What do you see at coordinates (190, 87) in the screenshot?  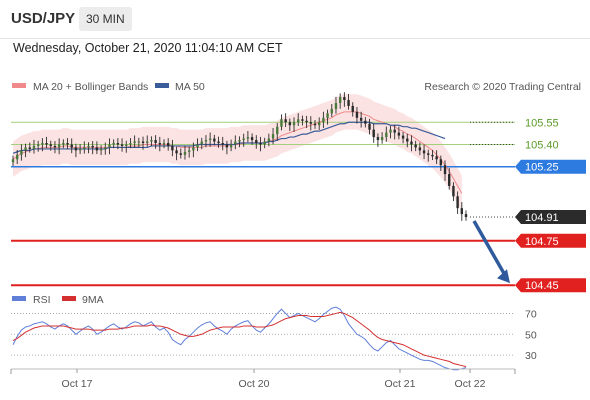 I see `legend-ma50: MA 50` at bounding box center [190, 87].